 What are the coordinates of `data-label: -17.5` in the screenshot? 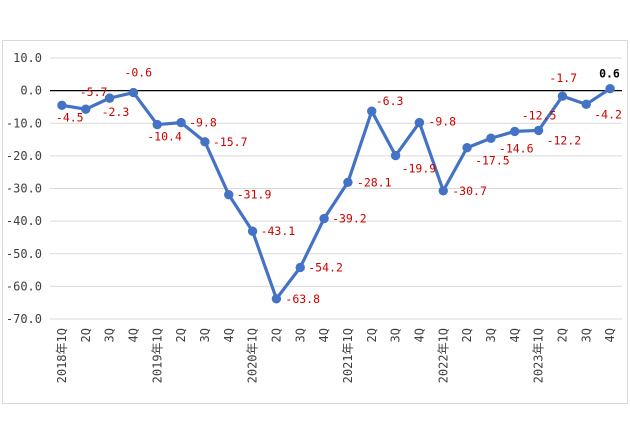 It's located at (492, 161).